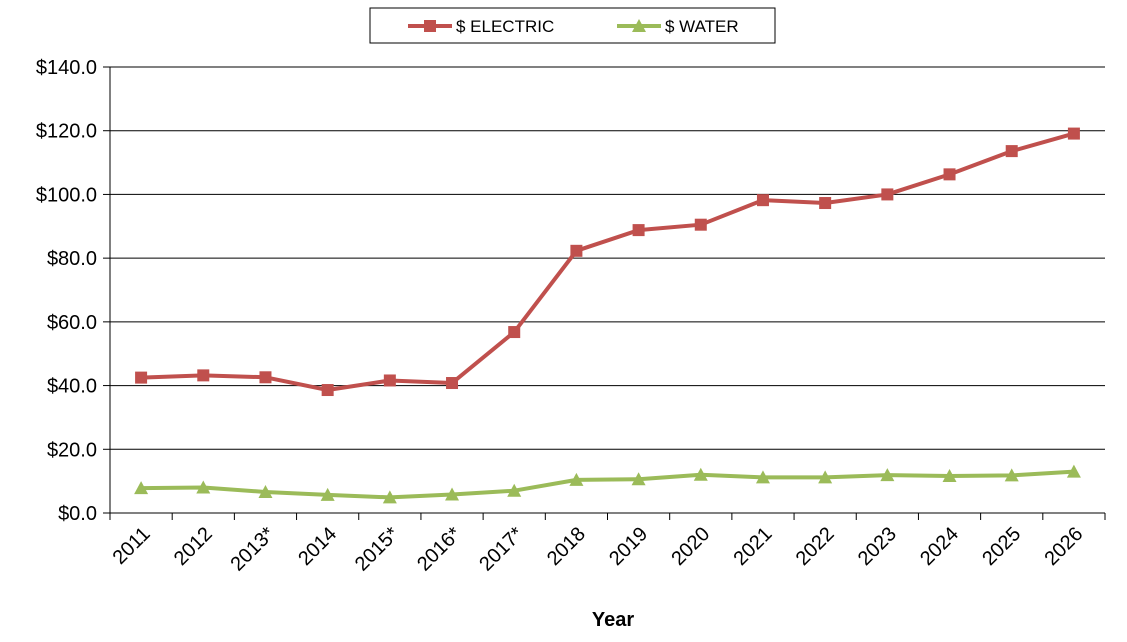 The image size is (1127, 642). Describe the element at coordinates (572, 25) in the screenshot. I see `legend: $ ELECTRIC $ WATER` at that location.